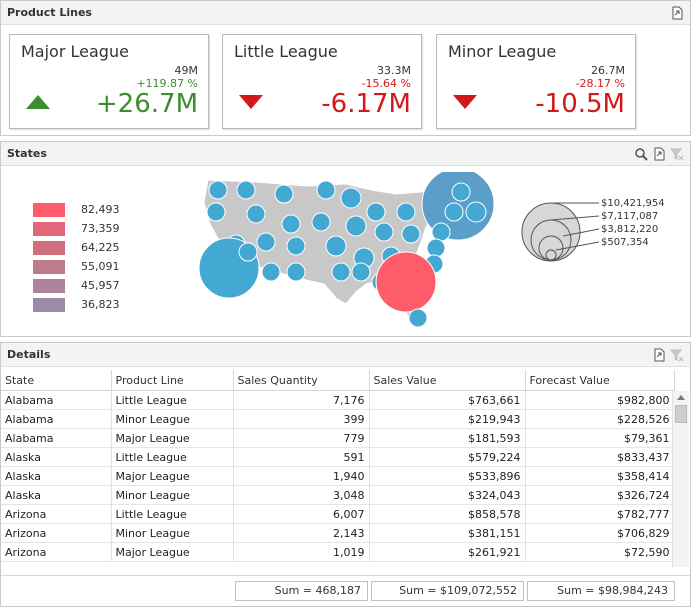  I want to click on column-header-sales-value: Sales Value, so click(447, 380).